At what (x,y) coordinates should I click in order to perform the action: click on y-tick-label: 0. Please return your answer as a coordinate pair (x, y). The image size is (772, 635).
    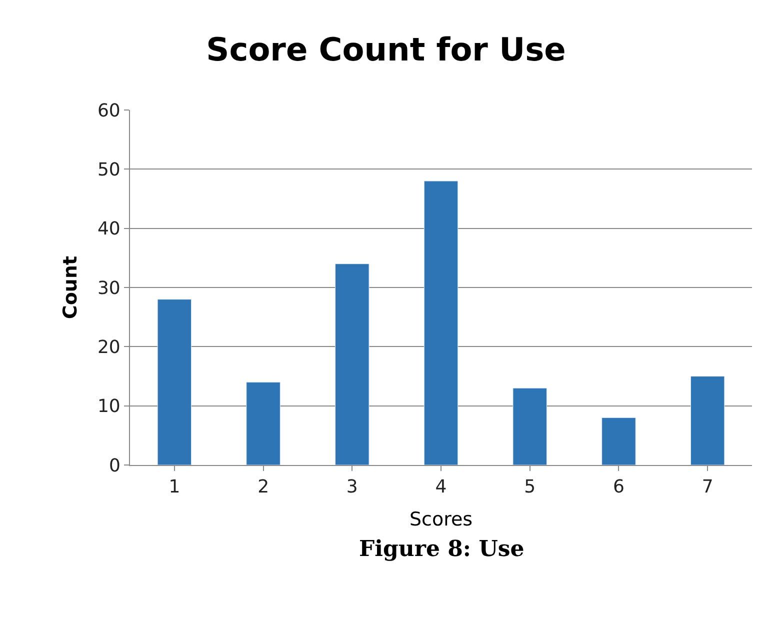
    Looking at the image, I should click on (114, 465).